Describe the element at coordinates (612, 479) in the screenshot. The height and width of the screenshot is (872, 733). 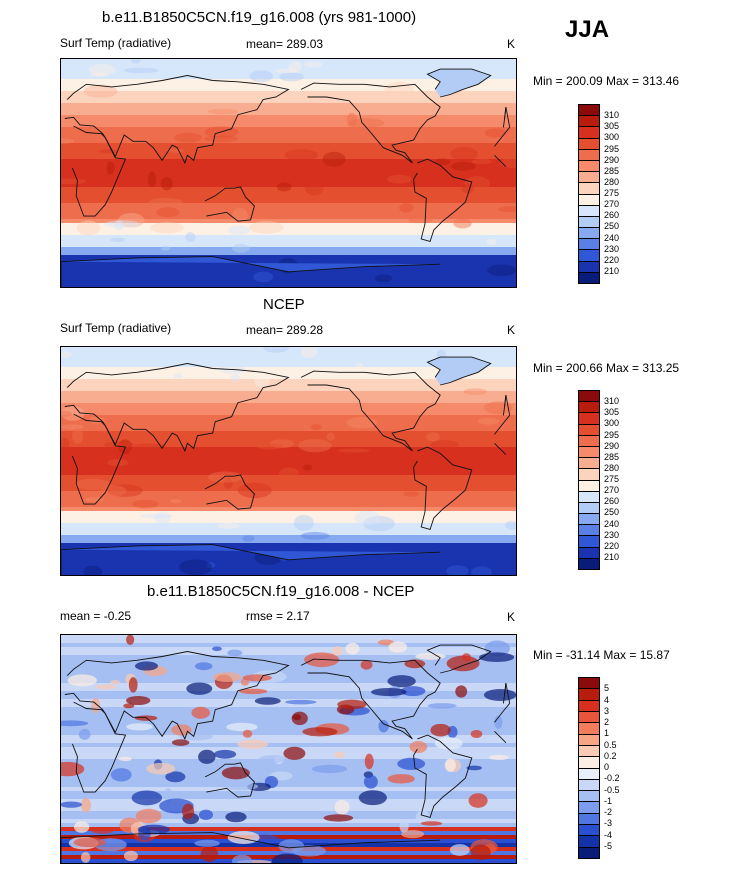
I see `colorbar-label: 275` at that location.